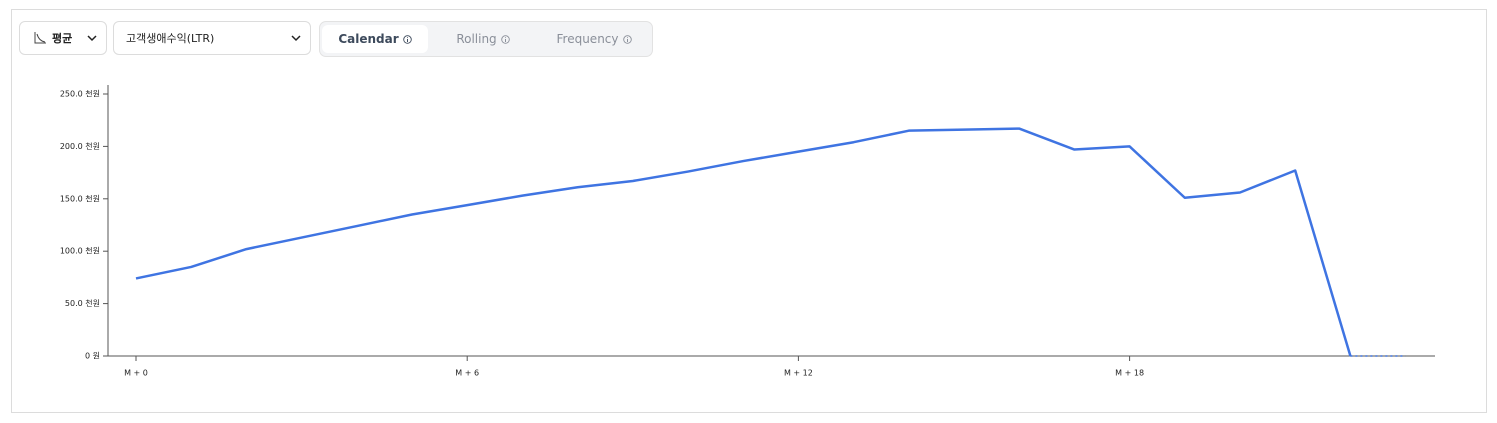 This screenshot has height=423, width=1497. Describe the element at coordinates (40, 38) in the screenshot. I see `chart-icon` at that location.